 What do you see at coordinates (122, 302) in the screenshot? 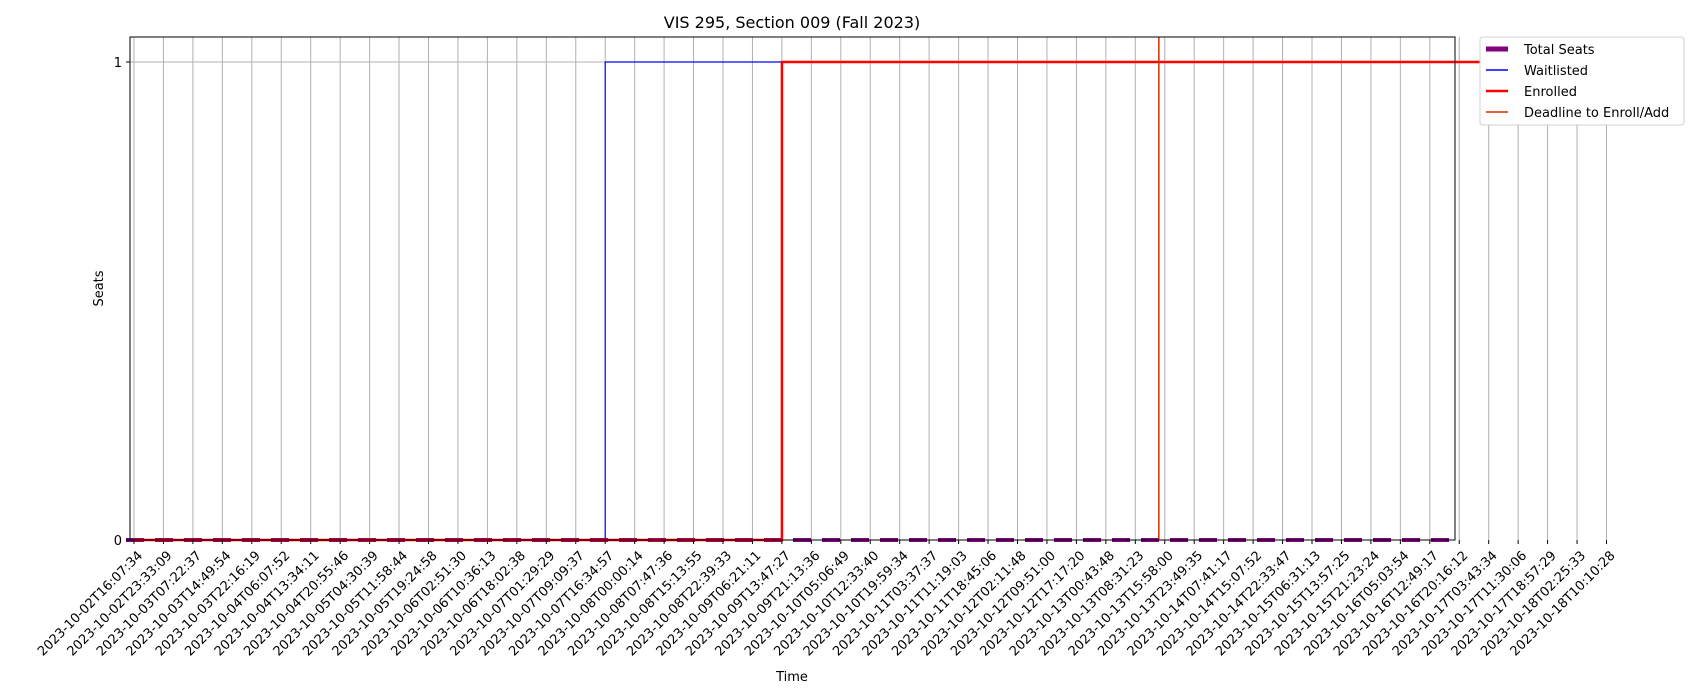
I see `y-axis: 01` at bounding box center [122, 302].